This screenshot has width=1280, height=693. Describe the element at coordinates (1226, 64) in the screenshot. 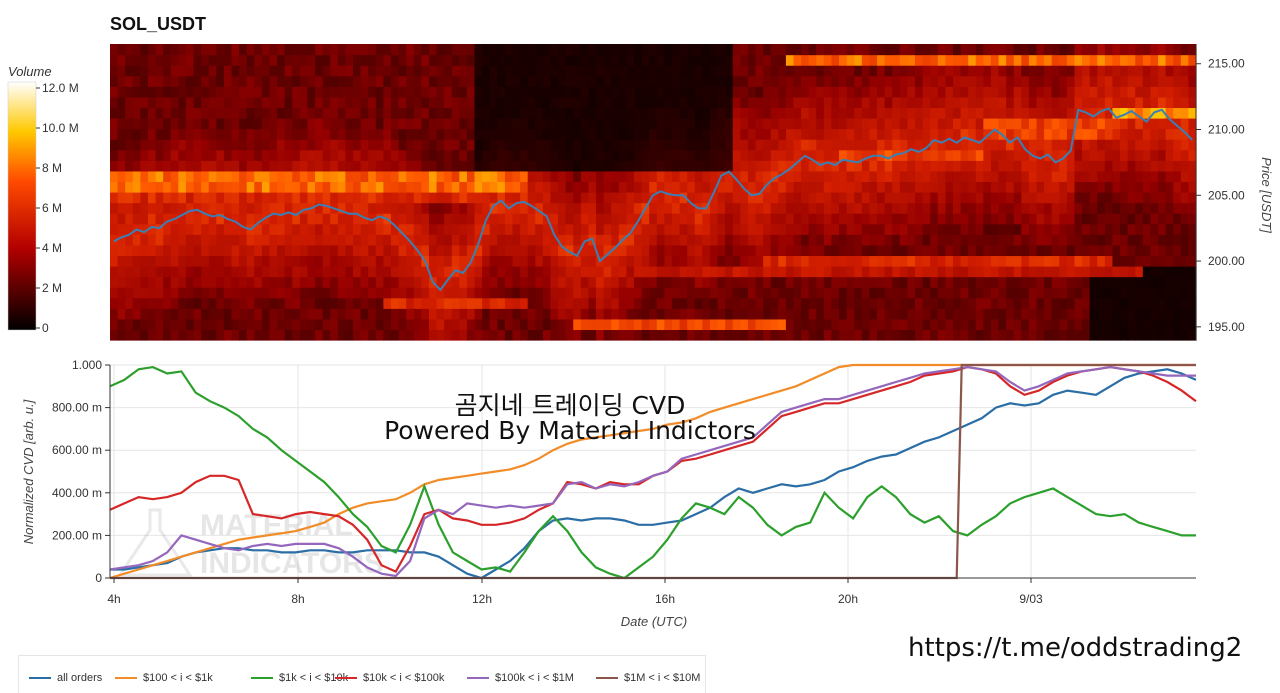

I see `price-tick-label: 215.00` at that location.